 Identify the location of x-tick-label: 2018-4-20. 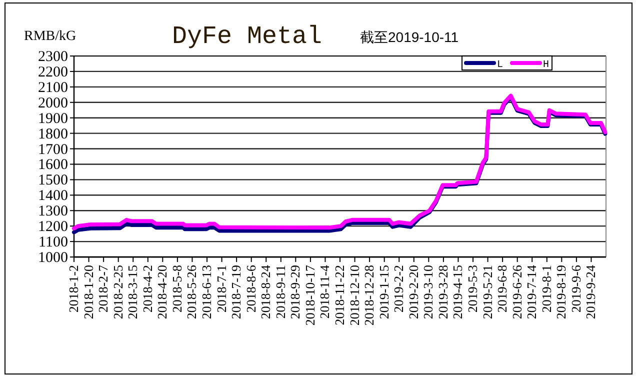
(162, 292).